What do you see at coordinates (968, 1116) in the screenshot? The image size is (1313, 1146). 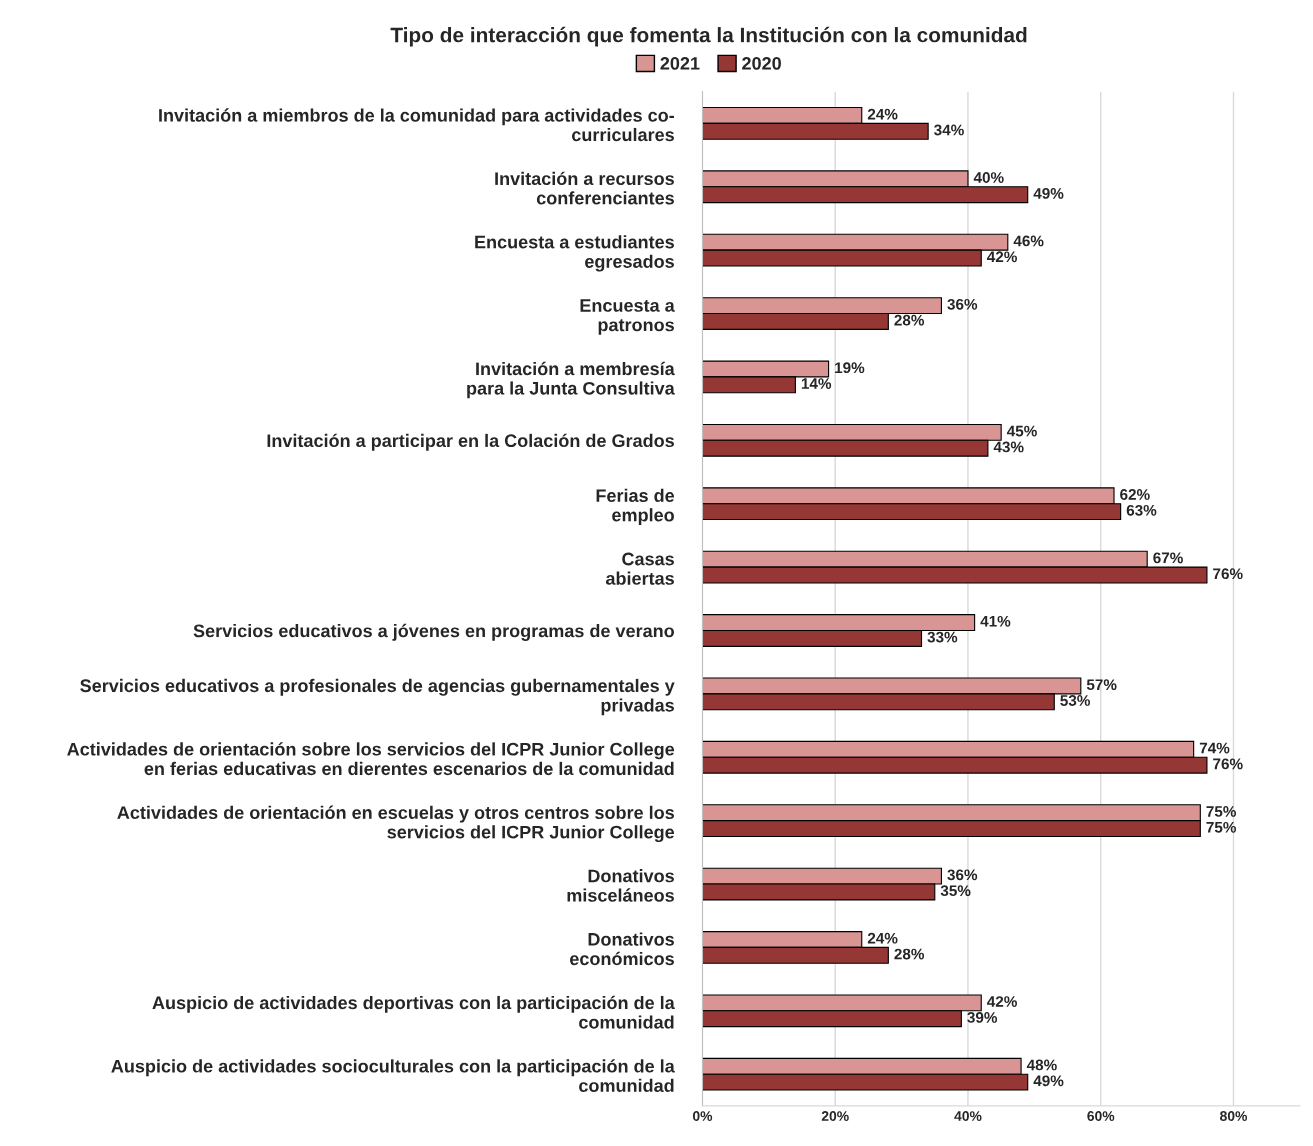 I see `x-tick-label: 40%` at bounding box center [968, 1116].